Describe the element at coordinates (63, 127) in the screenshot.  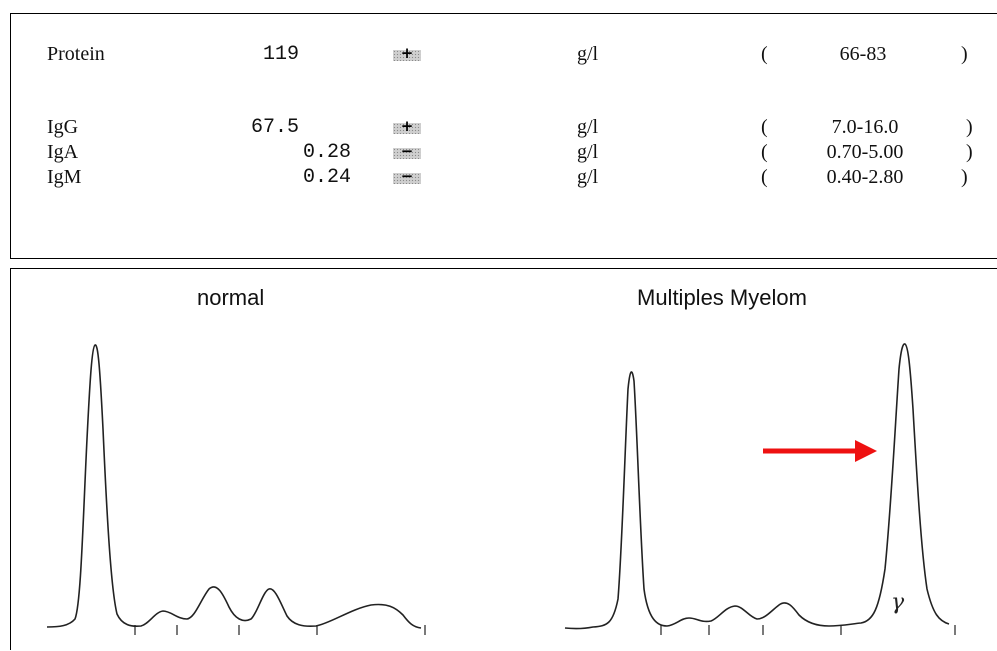
I see `analyte-name: IgG` at that location.